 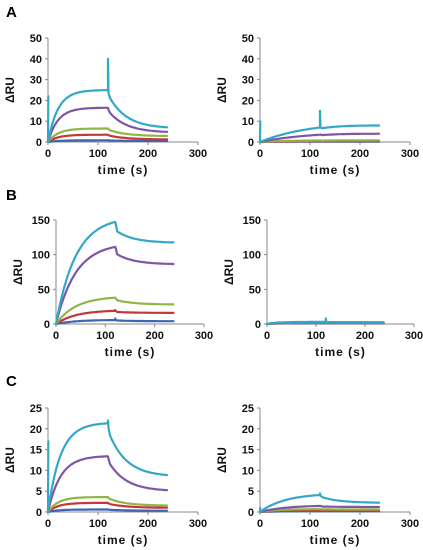 I want to click on chart-c: 0 5 10 15 20 25 0 100 200 300 time (s) ΔRU, so click(x=105, y=475).